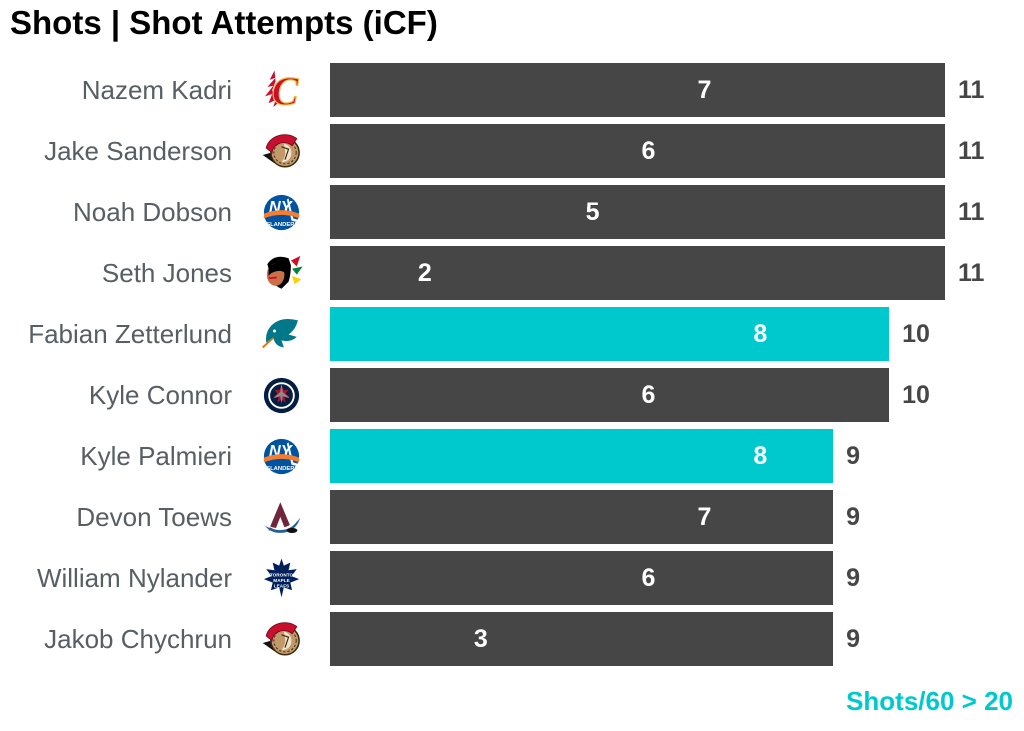 The width and height of the screenshot is (1024, 731). What do you see at coordinates (281, 90) in the screenshot?
I see `calgary-flames-logo-icon` at bounding box center [281, 90].